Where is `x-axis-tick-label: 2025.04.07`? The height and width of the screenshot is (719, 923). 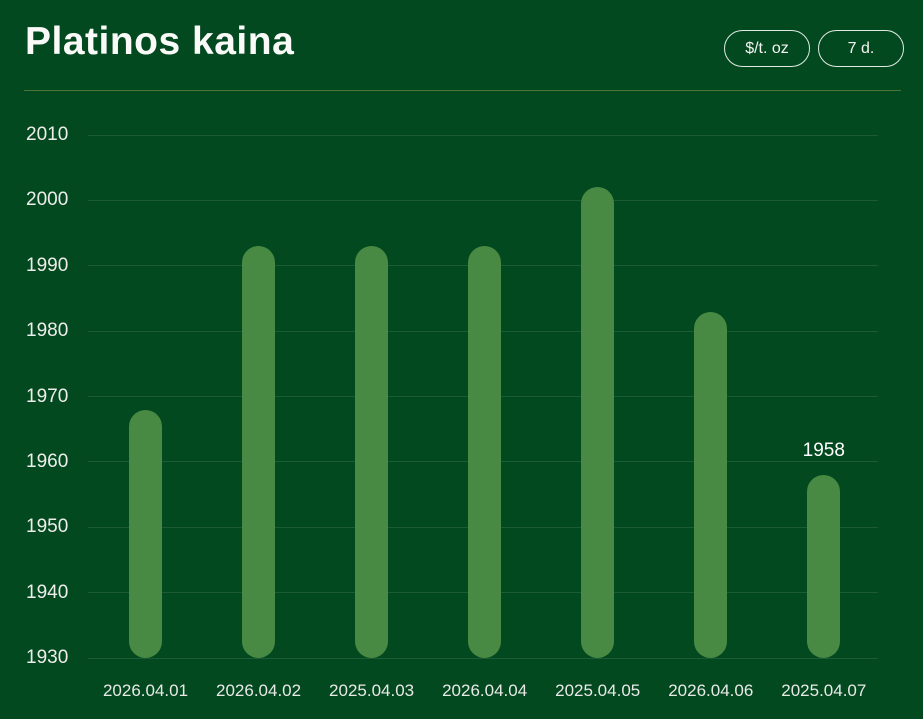
x-axis-tick-label: 2025.04.07 is located at coordinates (824, 690).